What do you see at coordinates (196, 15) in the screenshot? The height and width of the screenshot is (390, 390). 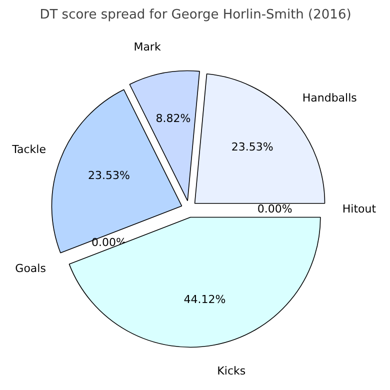 I see `chart-title: DT score spread for George Horlin-Smith (2016)` at bounding box center [196, 15].